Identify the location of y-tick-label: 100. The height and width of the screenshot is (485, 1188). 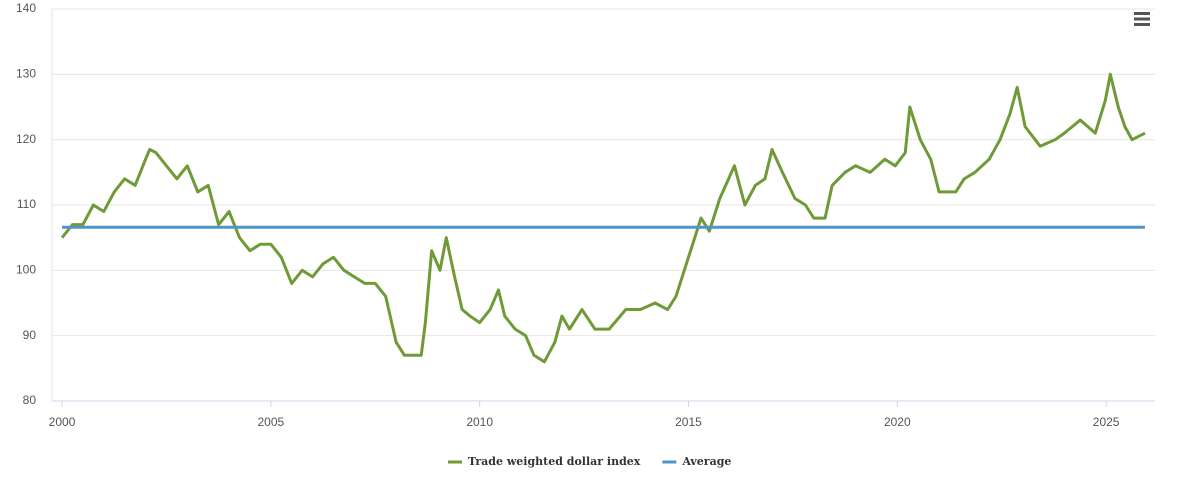
(26, 270).